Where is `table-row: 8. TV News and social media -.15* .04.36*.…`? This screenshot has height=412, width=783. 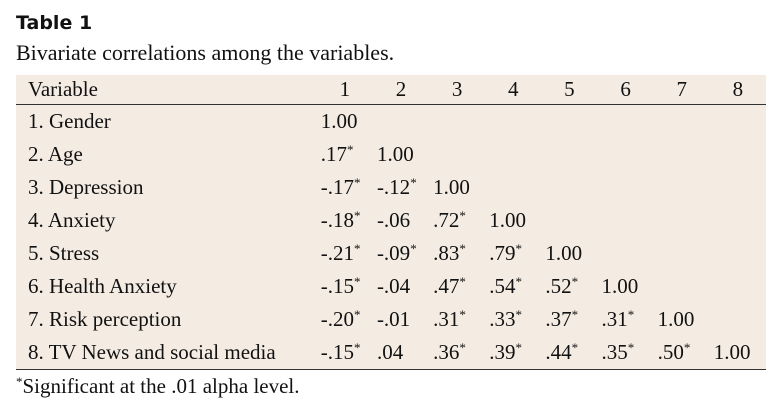
table-row: 8. TV News and social media -.15* .04.36*.… is located at coordinates (391, 353).